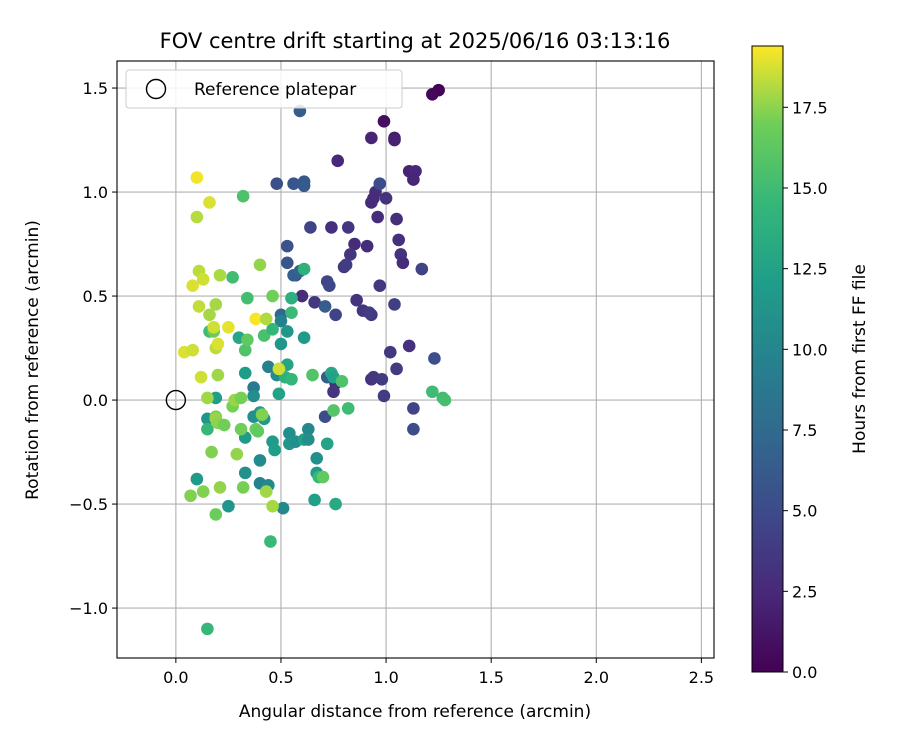 Image resolution: width=900 pixels, height=750 pixels. Describe the element at coordinates (88, 608) in the screenshot. I see `y-tick-label: −1.0` at that location.